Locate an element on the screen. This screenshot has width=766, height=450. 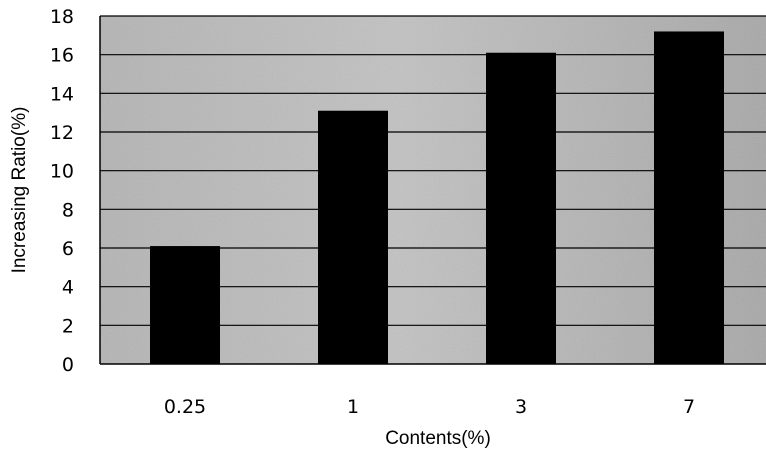
y-axis-title: Increasing Ratio(%) is located at coordinates (19, 190).